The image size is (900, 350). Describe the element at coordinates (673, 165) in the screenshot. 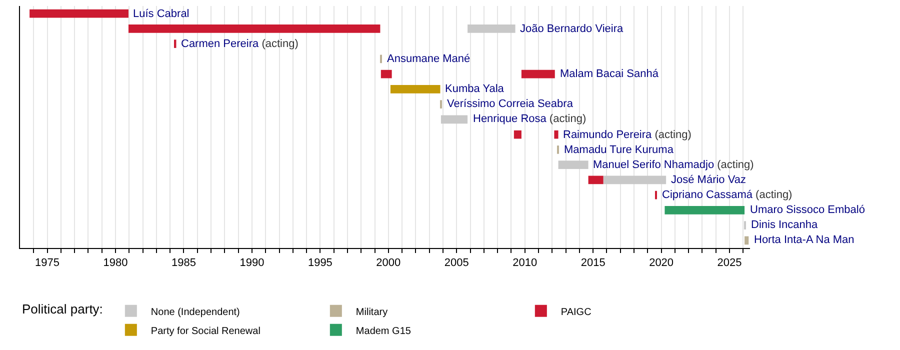

I see `y-tick-label: Manuel Serifo Nhamadjo (acting)` at that location.